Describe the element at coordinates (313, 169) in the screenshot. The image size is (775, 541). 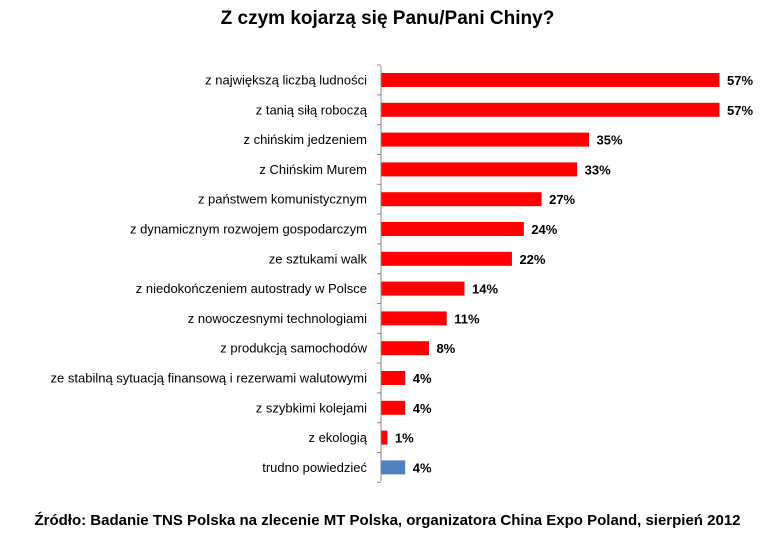
I see `category-label: z Chińskim Murem` at that location.